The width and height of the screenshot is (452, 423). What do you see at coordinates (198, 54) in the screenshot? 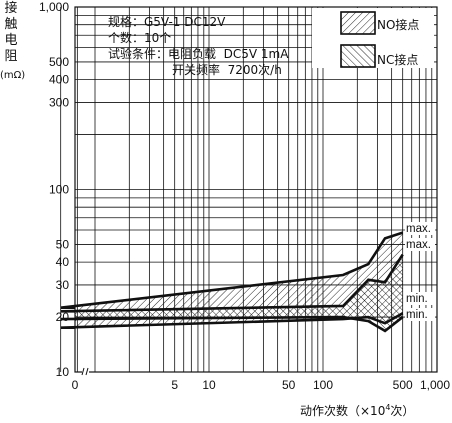
I see `note-conditions: 试验条件：电阻负载 DC5V 1mA` at bounding box center [198, 54].